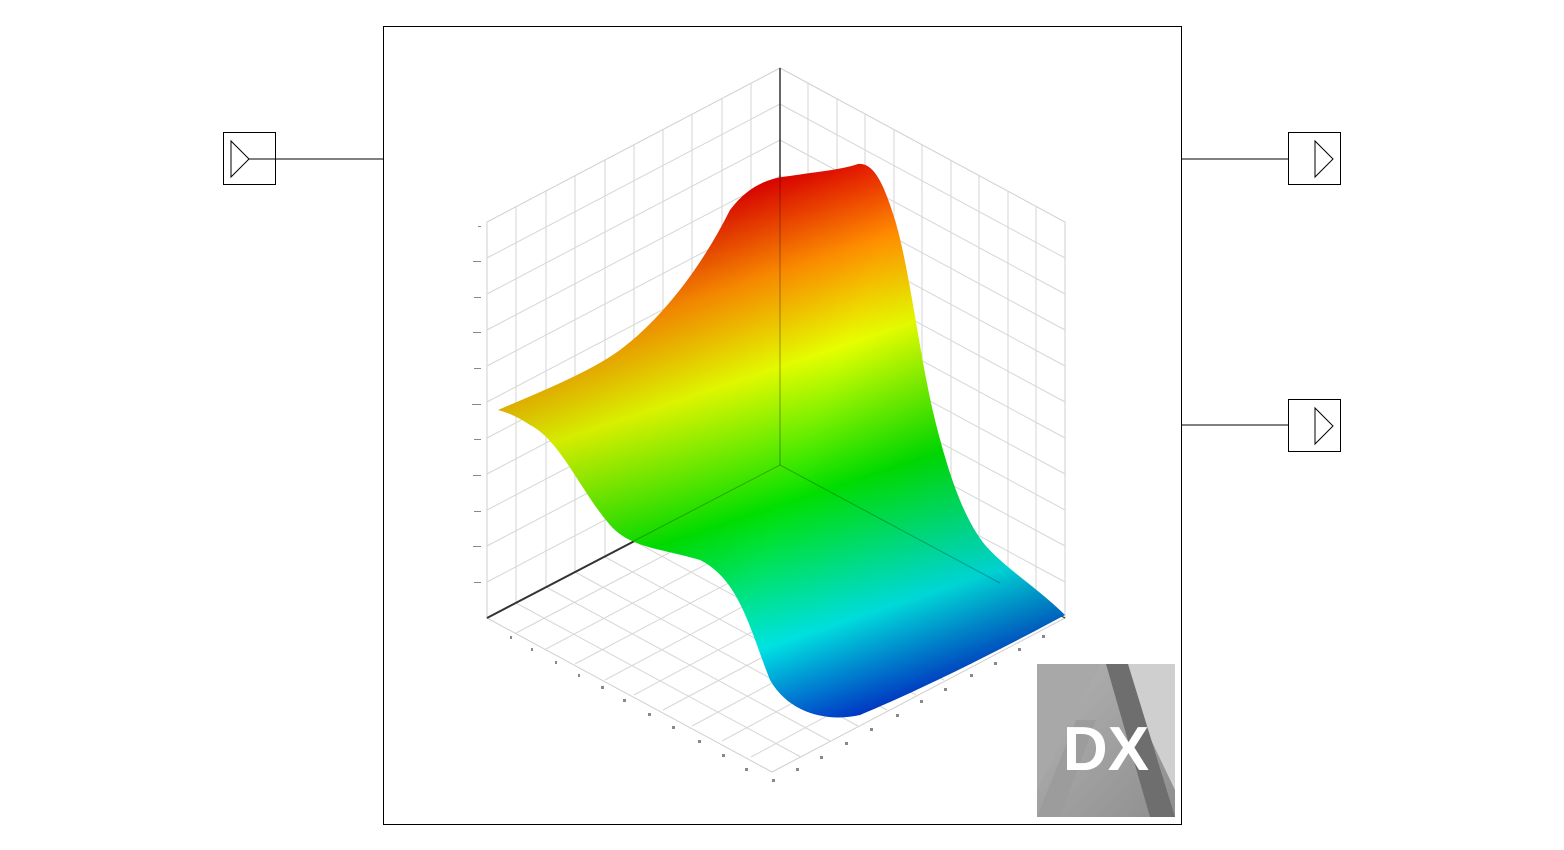 Image resolution: width=1564 pixels, height=850 pixels. I want to click on y-axis-front, so click(890, 524).